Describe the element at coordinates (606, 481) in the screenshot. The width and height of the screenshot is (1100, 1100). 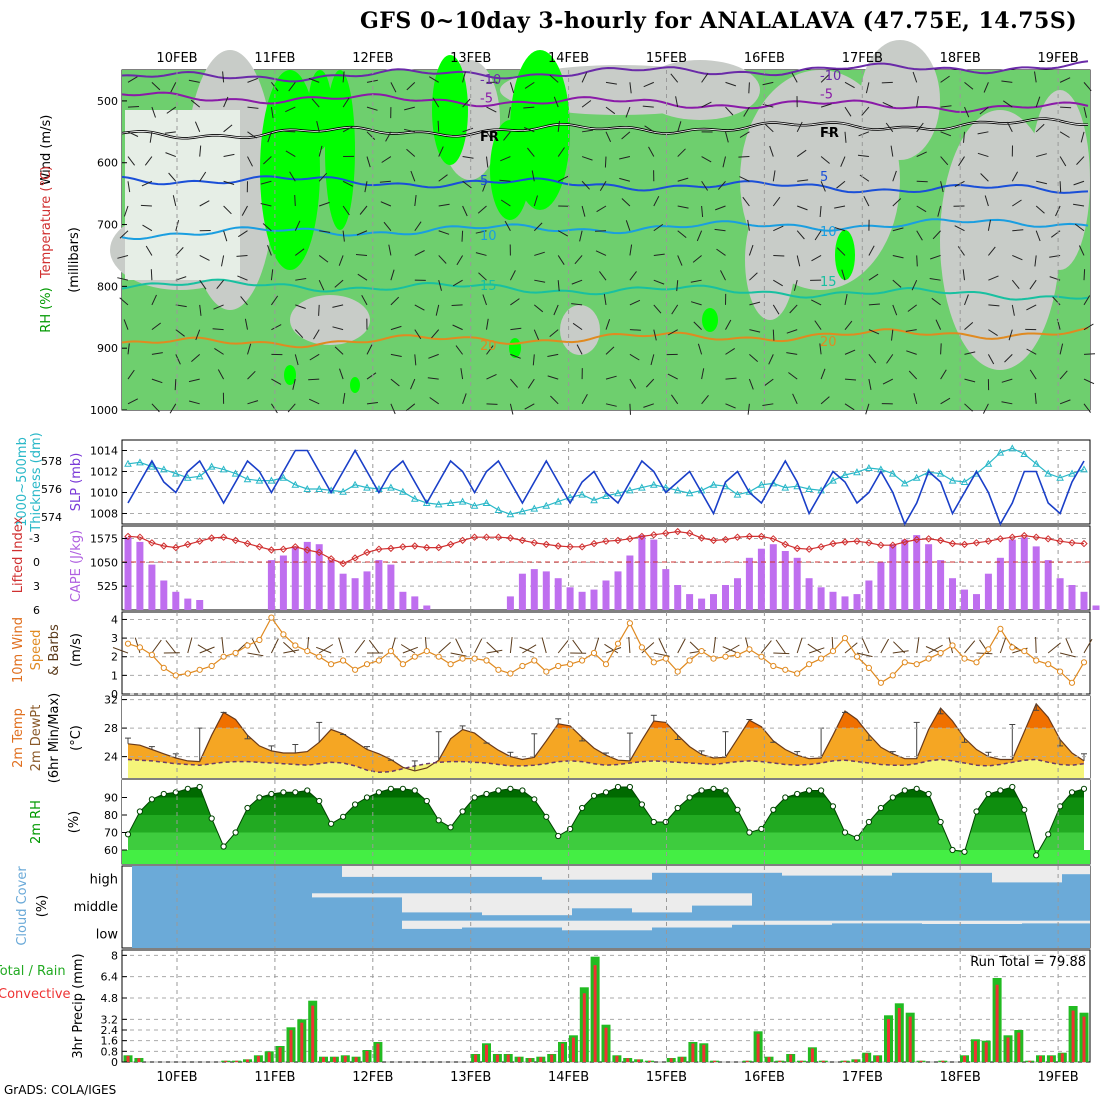
I see `thickness-line` at that location.